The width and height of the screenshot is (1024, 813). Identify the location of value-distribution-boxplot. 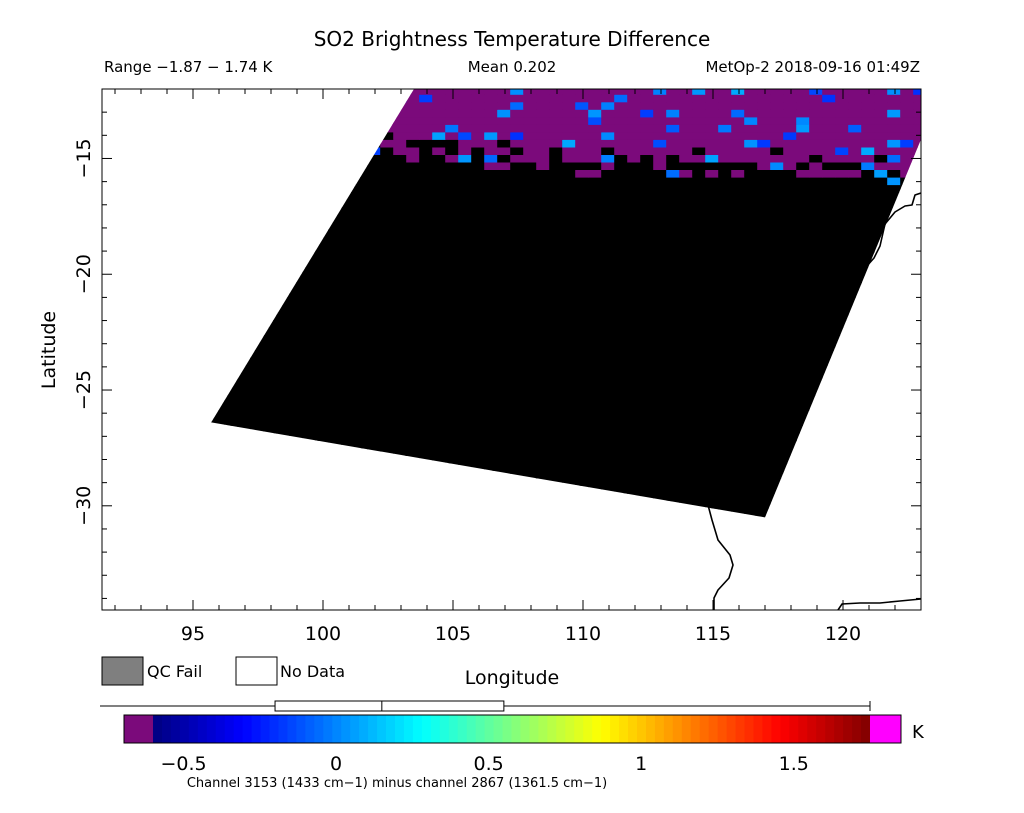
(485, 706).